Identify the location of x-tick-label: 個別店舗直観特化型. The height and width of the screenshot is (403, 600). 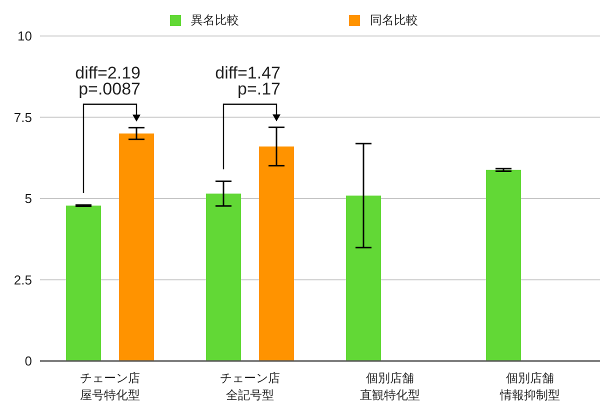
(390, 386).